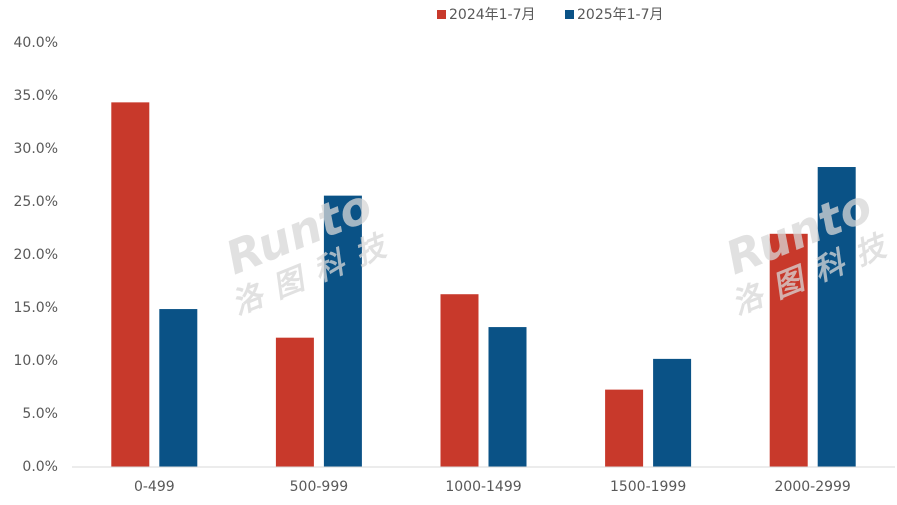 This screenshot has width=897, height=505. Describe the element at coordinates (40, 414) in the screenshot. I see `y-tick-label: 5.0%` at that location.